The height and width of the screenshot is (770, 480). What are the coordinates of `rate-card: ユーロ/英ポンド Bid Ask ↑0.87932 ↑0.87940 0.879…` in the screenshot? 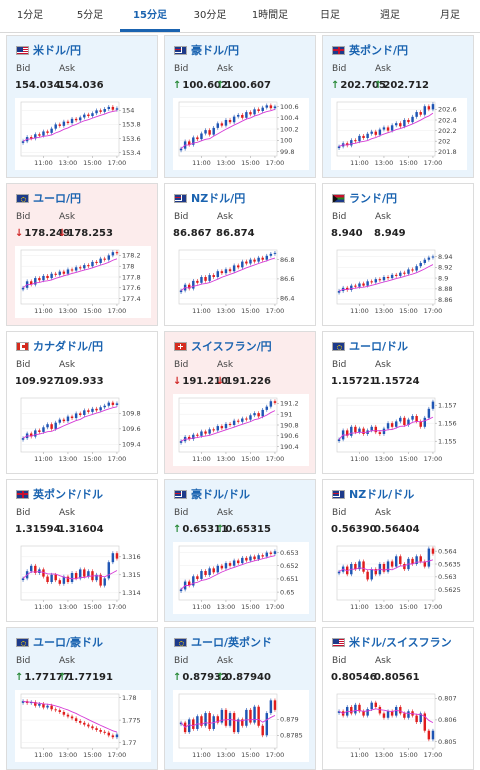 It's located at (240, 698).